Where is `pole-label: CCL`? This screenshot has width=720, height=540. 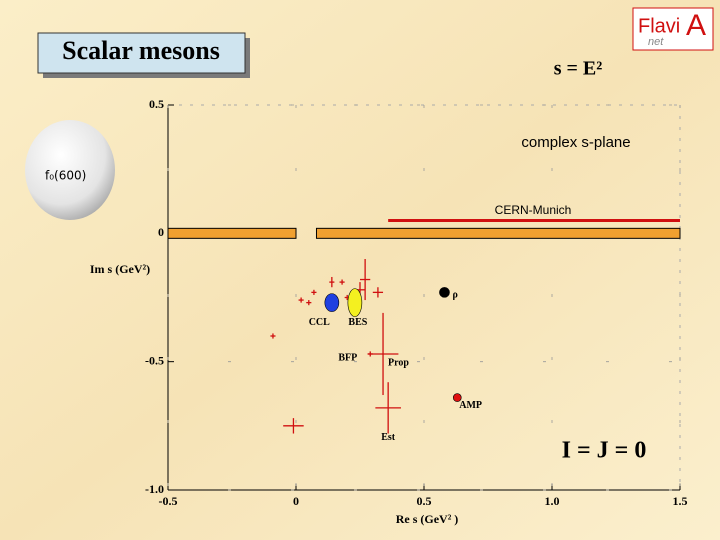
pole-label: CCL is located at coordinates (319, 322).